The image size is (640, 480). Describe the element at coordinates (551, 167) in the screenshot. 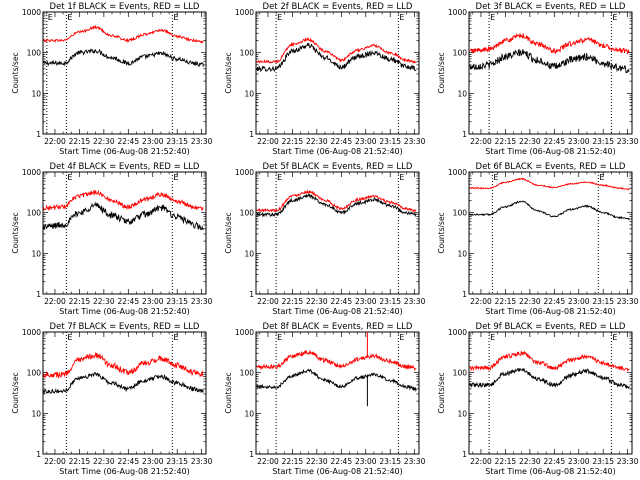

I see `panel-title: Det 6f BLACK = Events, RED = LLD` at that location.